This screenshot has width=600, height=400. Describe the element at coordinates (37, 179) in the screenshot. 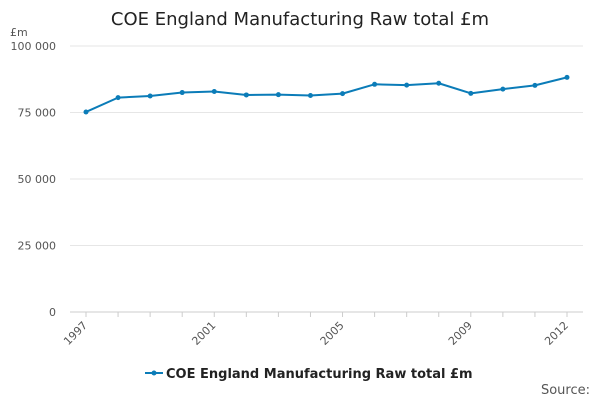

I see `y-tick-label: 50 000` at that location.